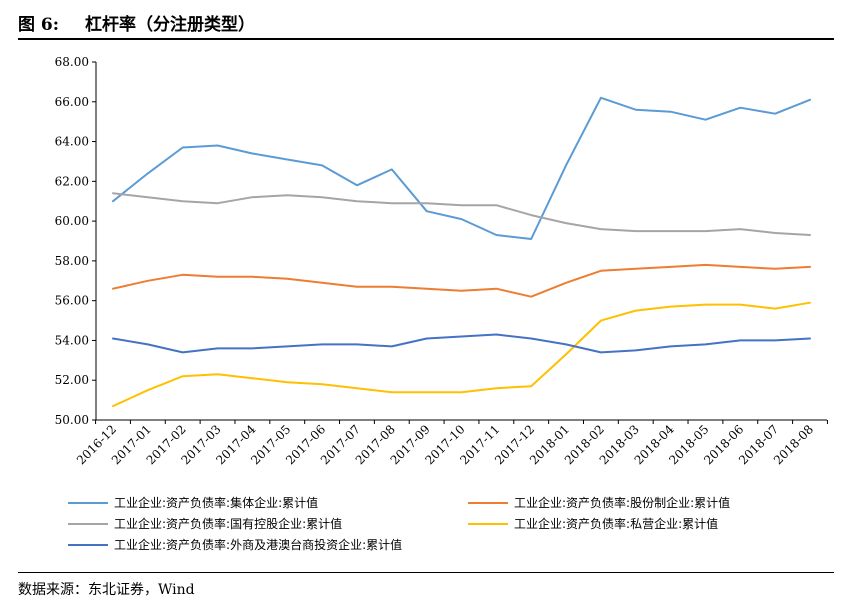 This screenshot has height=612, width=850. What do you see at coordinates (622, 503) in the screenshot?
I see `legend-label: 工业企业:资产负债率:股份制企业:累计值` at bounding box center [622, 503].